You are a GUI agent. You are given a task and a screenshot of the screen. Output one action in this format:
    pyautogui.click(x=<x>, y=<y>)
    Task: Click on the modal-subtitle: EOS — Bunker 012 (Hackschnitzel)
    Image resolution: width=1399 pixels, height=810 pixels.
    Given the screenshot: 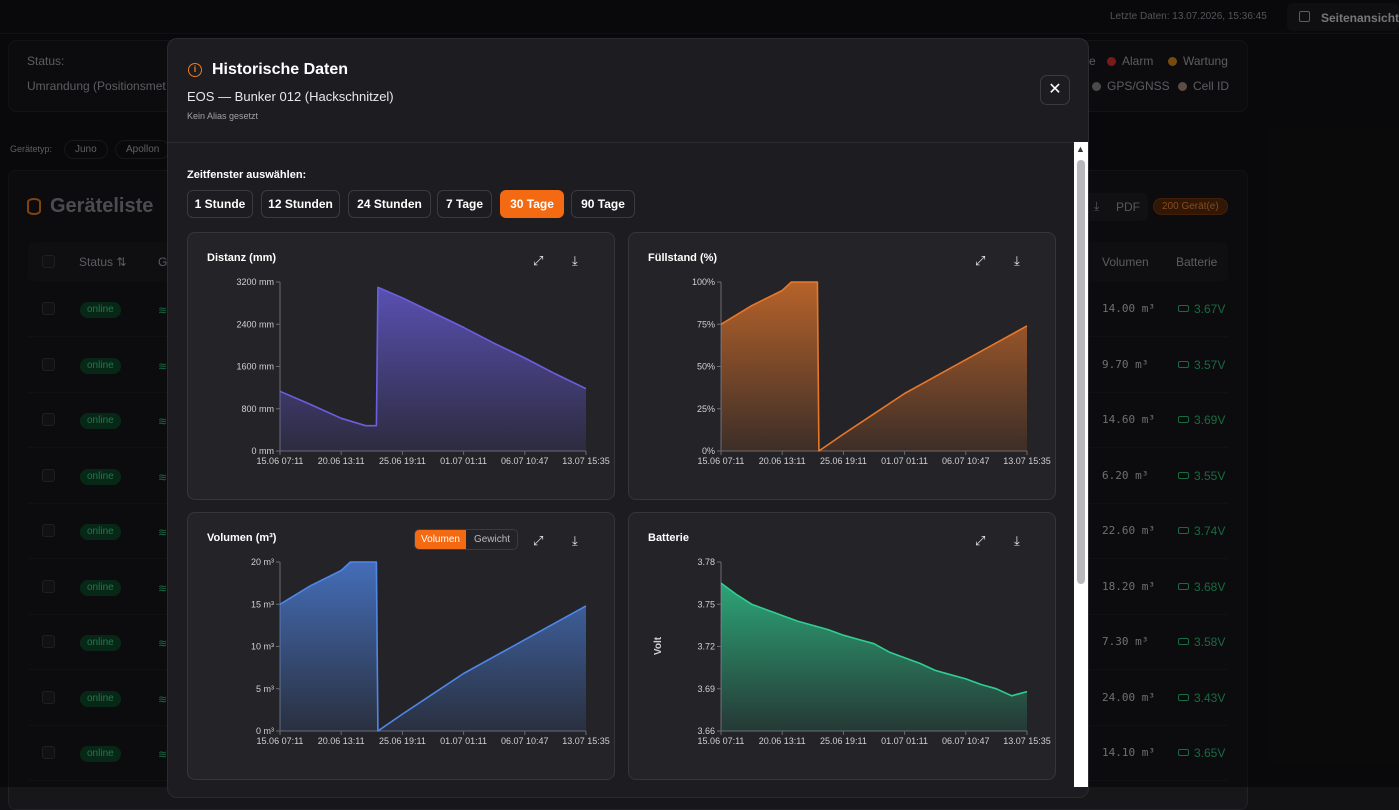 What is the action you would take?
    pyautogui.click(x=290, y=96)
    